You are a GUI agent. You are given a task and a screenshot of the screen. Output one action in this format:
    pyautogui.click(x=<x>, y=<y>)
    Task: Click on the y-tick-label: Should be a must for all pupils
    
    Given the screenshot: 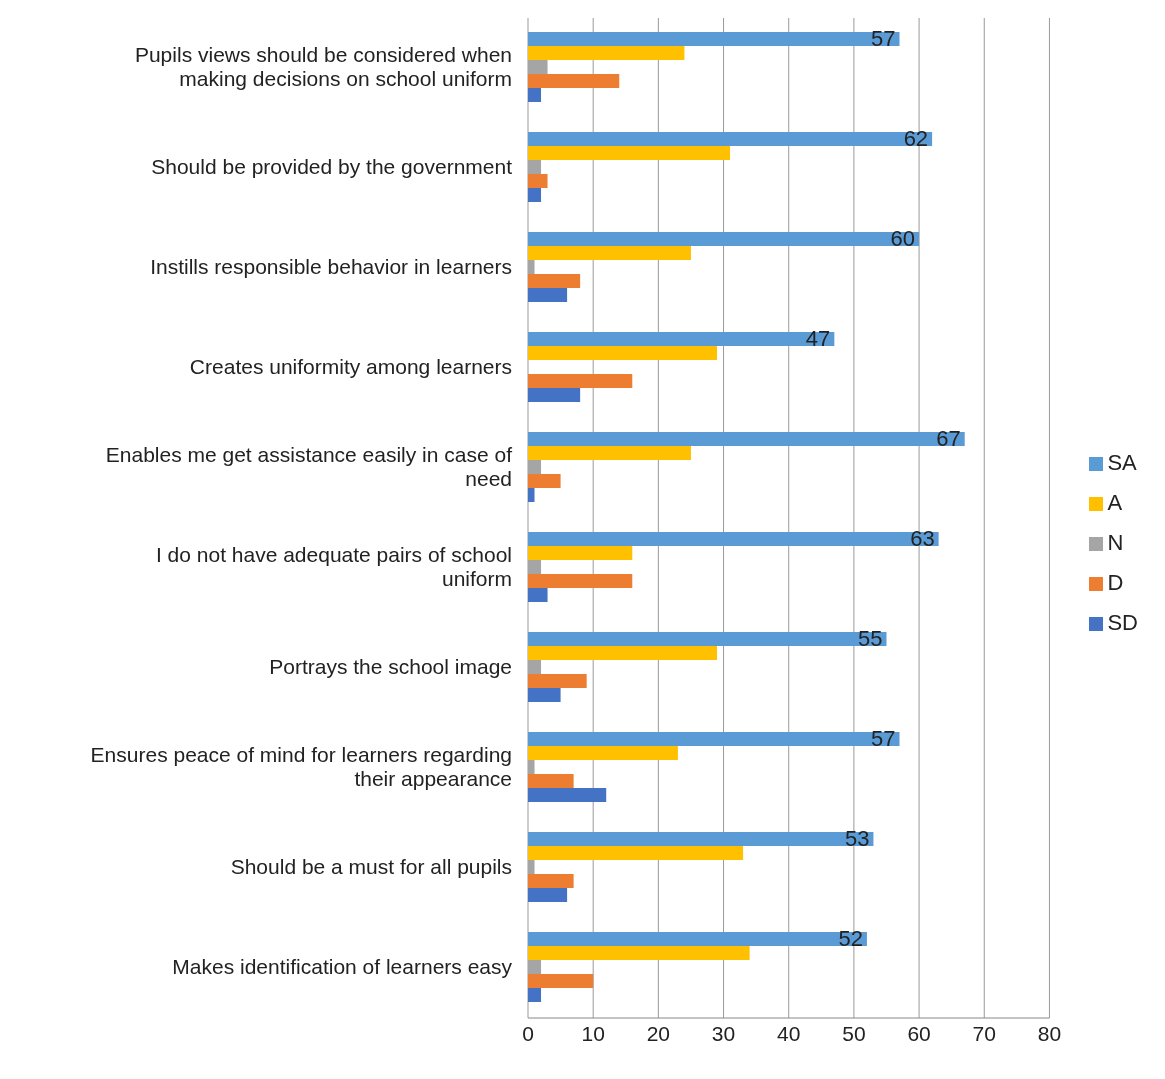 What is the action you would take?
    pyautogui.click(x=371, y=866)
    